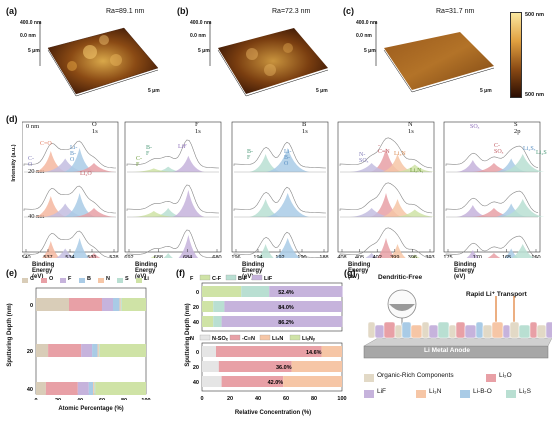 The image size is (554, 428). What do you see at coordinates (201, 23) in the screenshot?
I see `z-scale-top: 400.0 nm` at bounding box center [201, 23].